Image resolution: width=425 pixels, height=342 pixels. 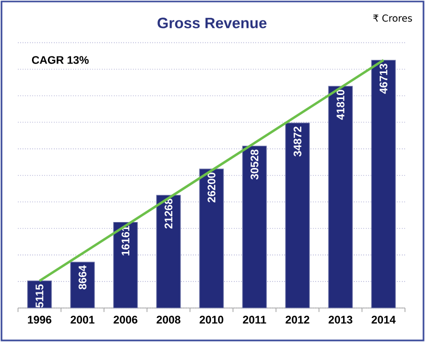 What do you see at coordinates (60, 60) in the screenshot?
I see `annotation: CAGR 13%` at bounding box center [60, 60].